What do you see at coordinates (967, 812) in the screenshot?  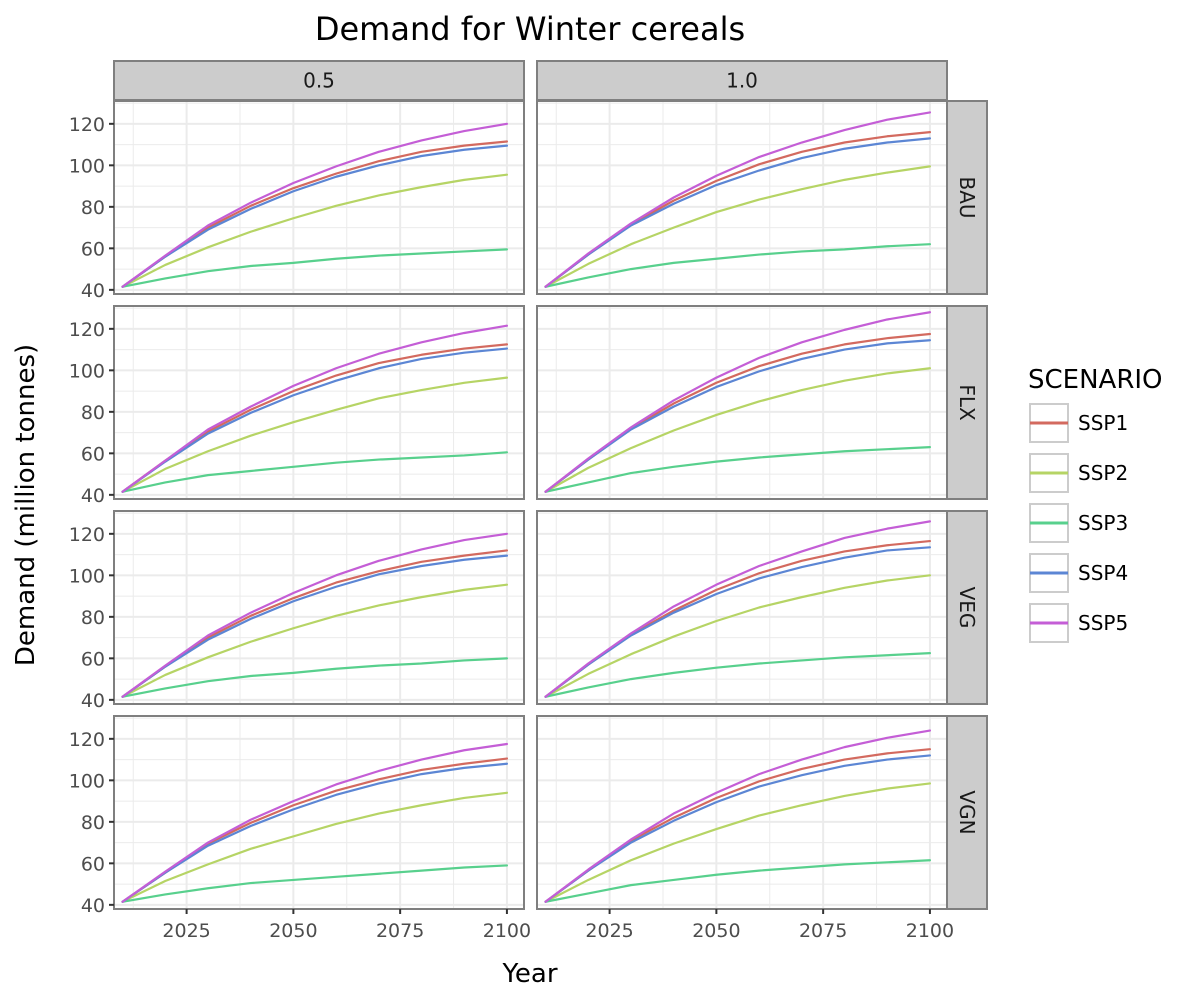 I see `facet-strip-row-label: VGN` at bounding box center [967, 812].